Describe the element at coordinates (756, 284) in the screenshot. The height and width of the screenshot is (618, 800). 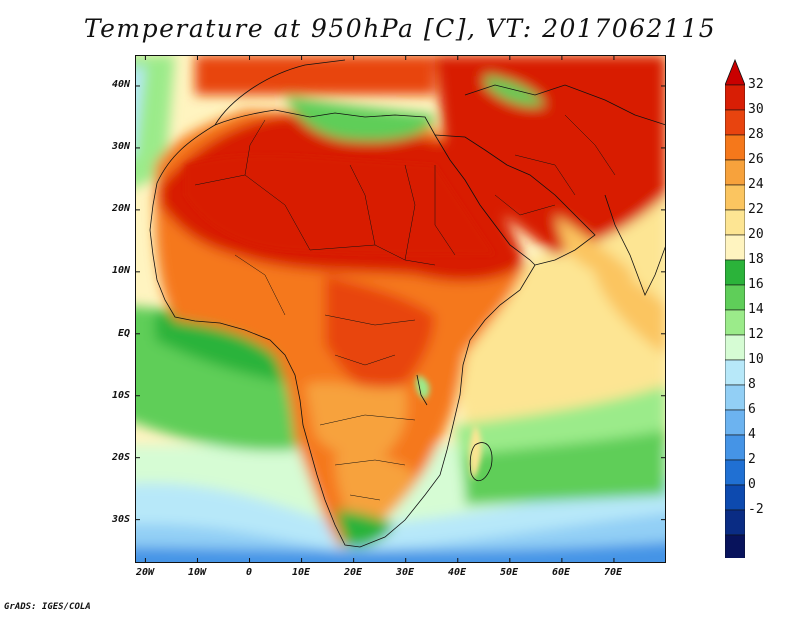
I see `colorbar-label: 16` at that location.